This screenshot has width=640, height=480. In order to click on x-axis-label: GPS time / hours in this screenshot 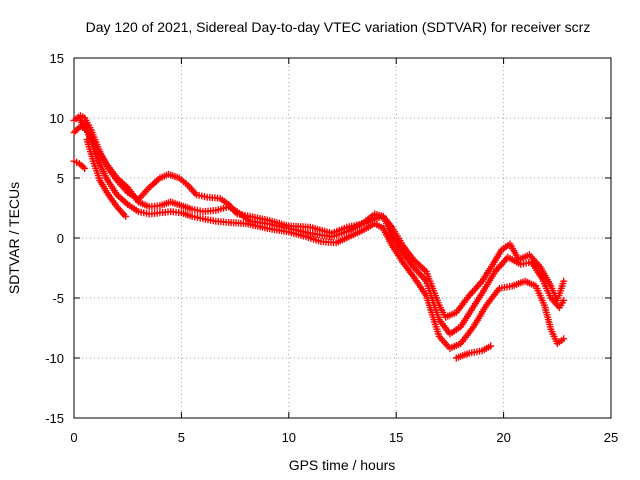, I will do `click(342, 465)`.